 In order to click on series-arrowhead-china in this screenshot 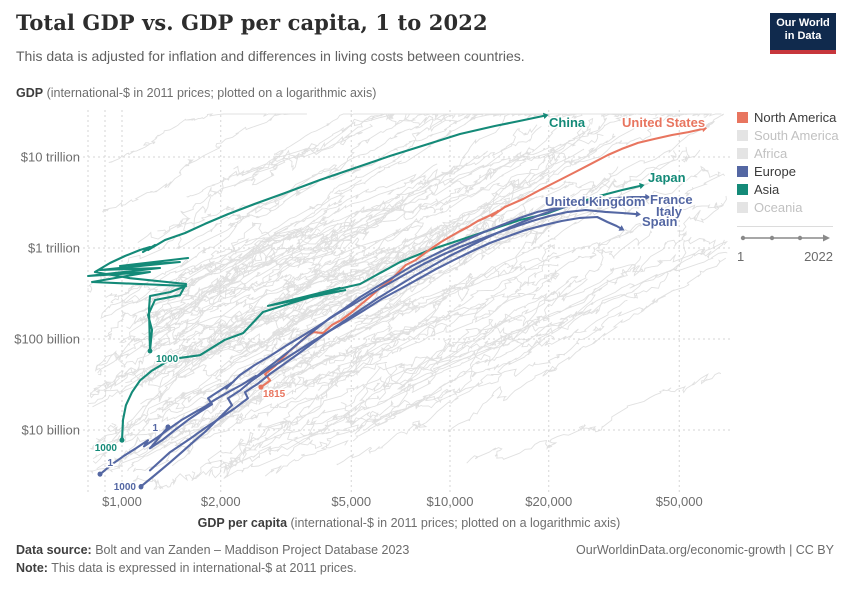, I will do `click(545, 116)`.